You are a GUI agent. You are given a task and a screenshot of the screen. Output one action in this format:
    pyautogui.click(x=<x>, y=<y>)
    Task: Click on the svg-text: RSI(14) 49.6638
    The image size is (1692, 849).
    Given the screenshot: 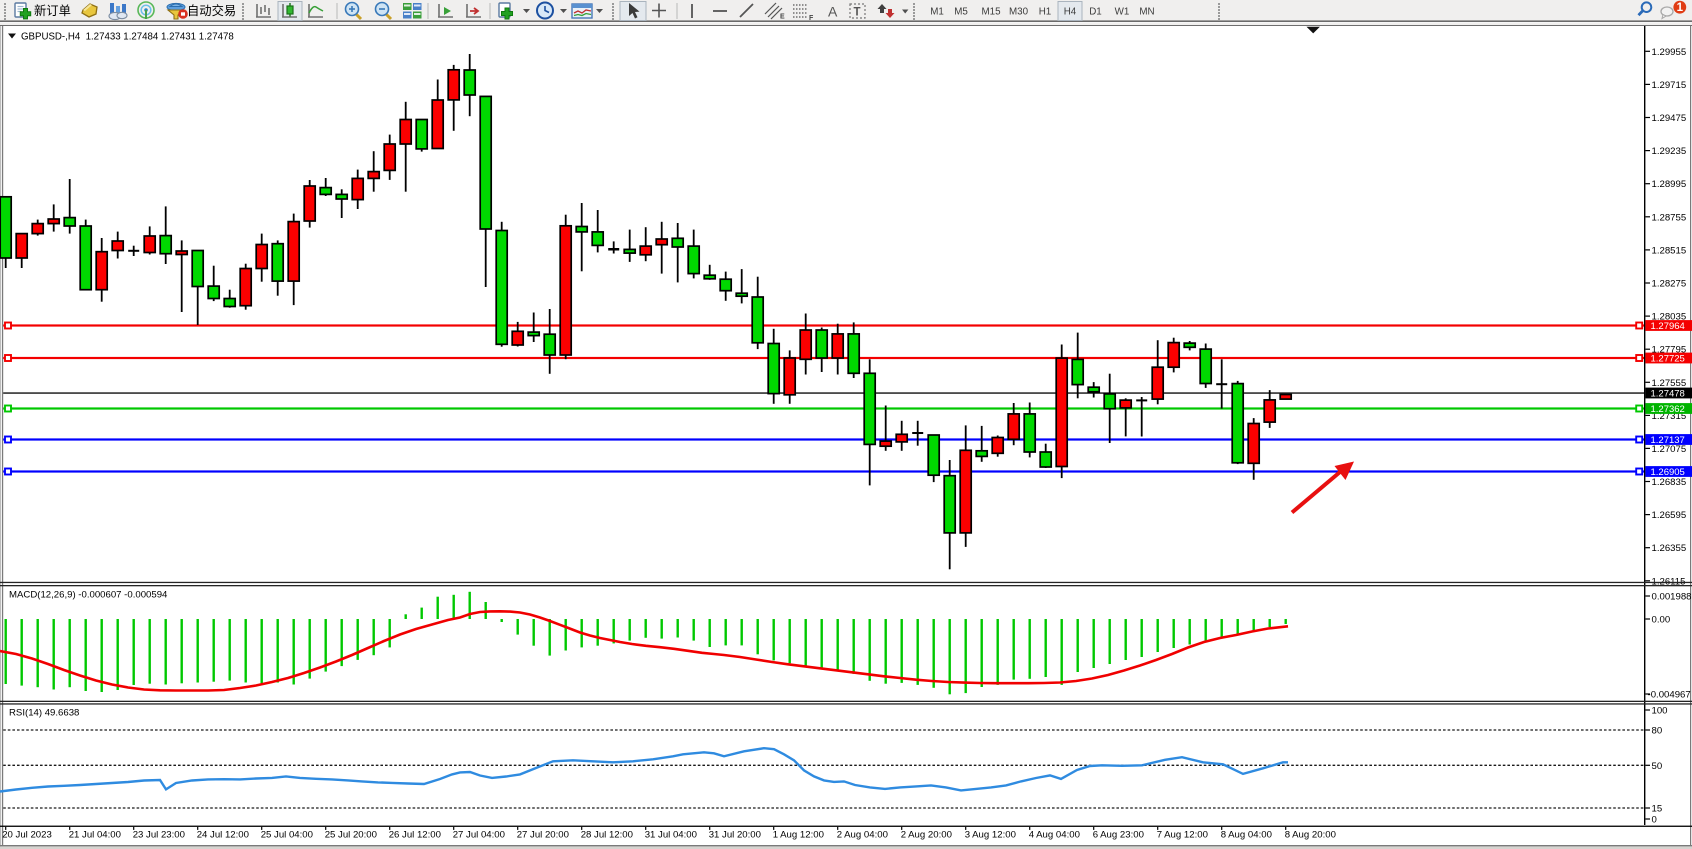 What is the action you would take?
    pyautogui.click(x=44, y=713)
    